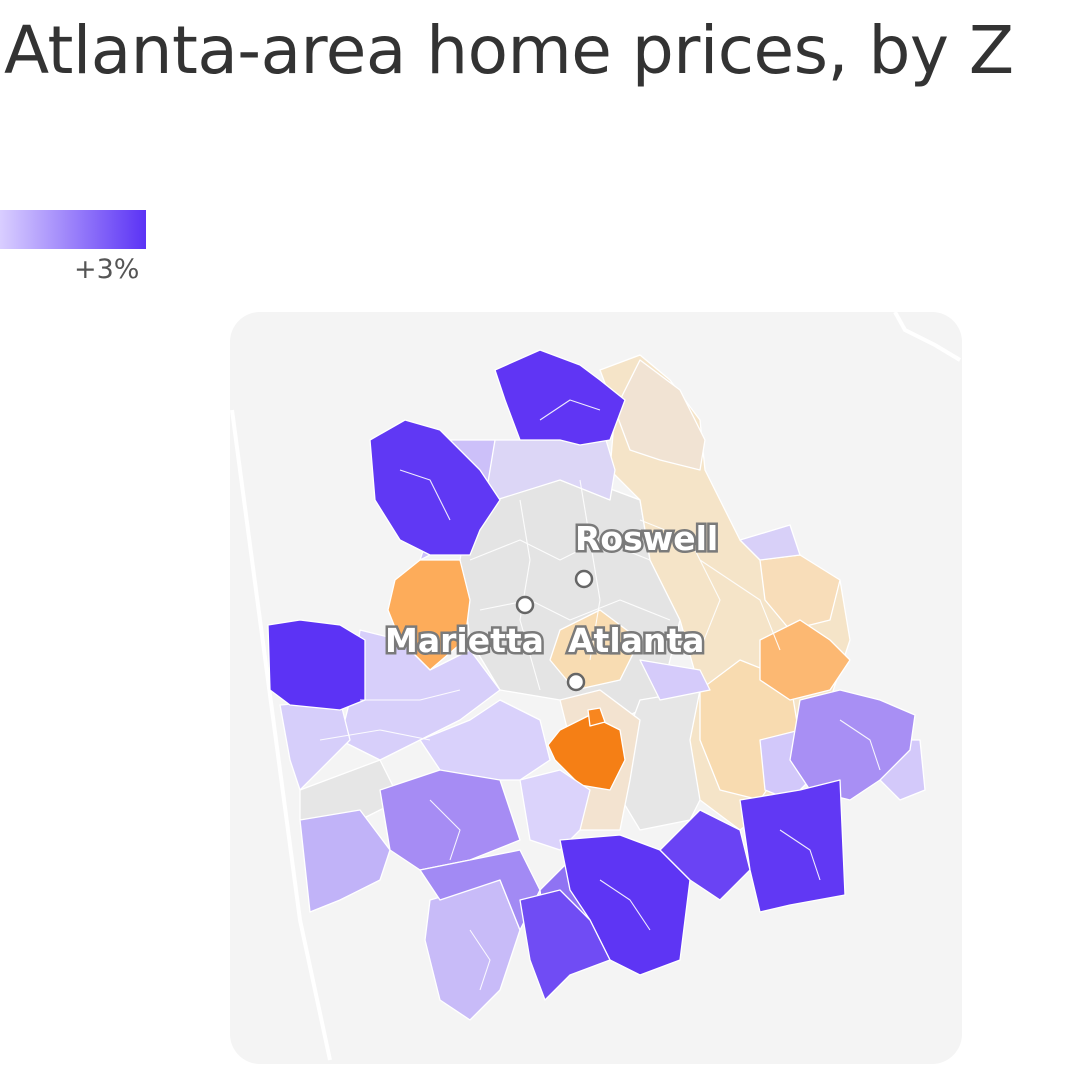 Image resolution: width=1080 pixels, height=1080 pixels. I want to click on city-label-atlanta: Atlanta, so click(636, 640).